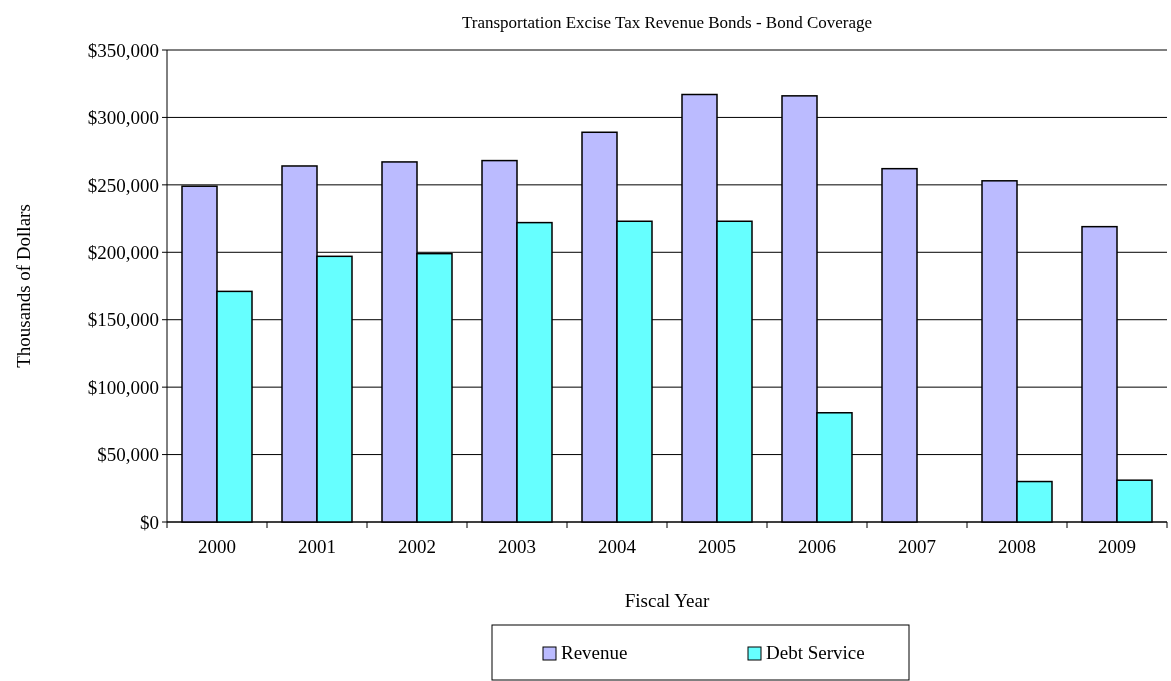  What do you see at coordinates (123, 50) in the screenshot?
I see `y-tick-label: $350,000` at bounding box center [123, 50].